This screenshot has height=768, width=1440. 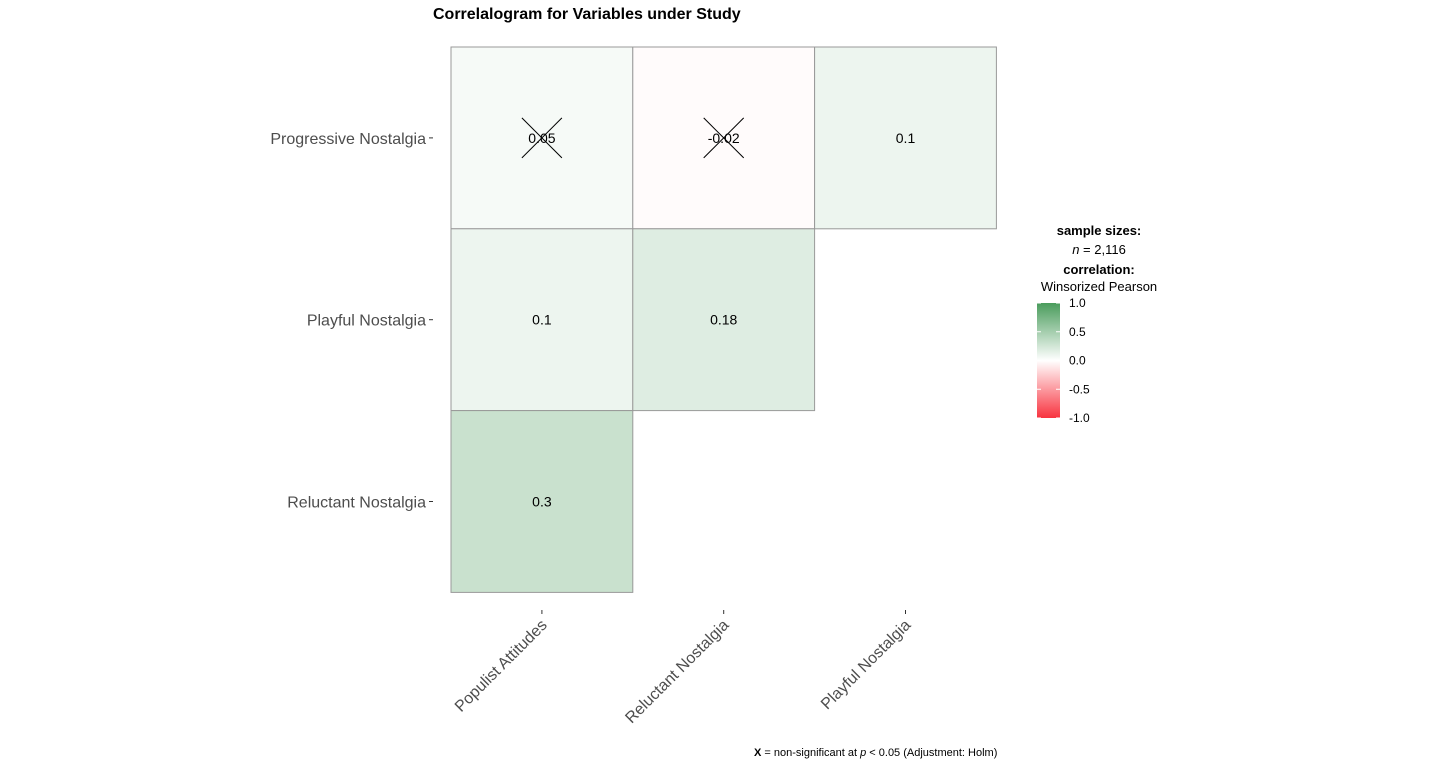 I want to click on x-tick-label: Playful Nostalgia, so click(x=866, y=665).